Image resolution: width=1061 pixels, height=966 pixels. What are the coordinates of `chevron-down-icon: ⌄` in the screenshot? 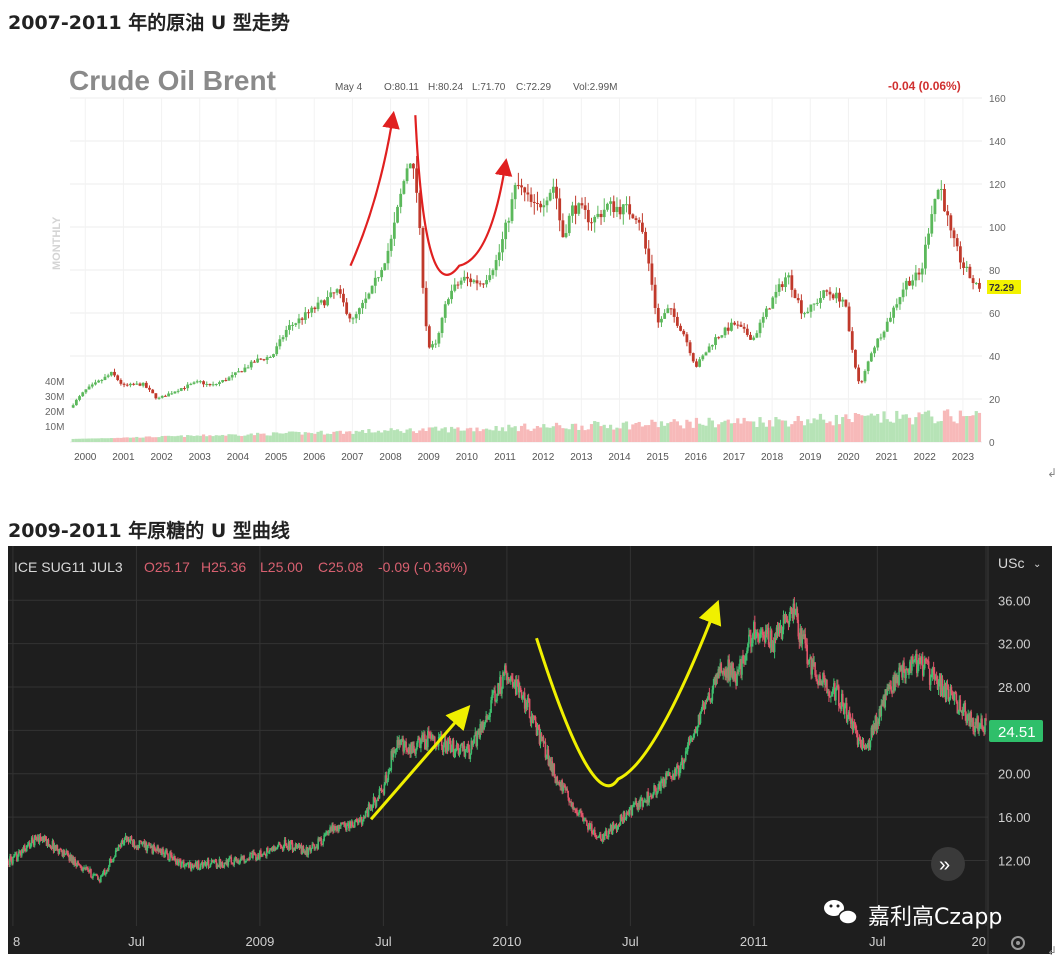 It's located at (1037, 564).